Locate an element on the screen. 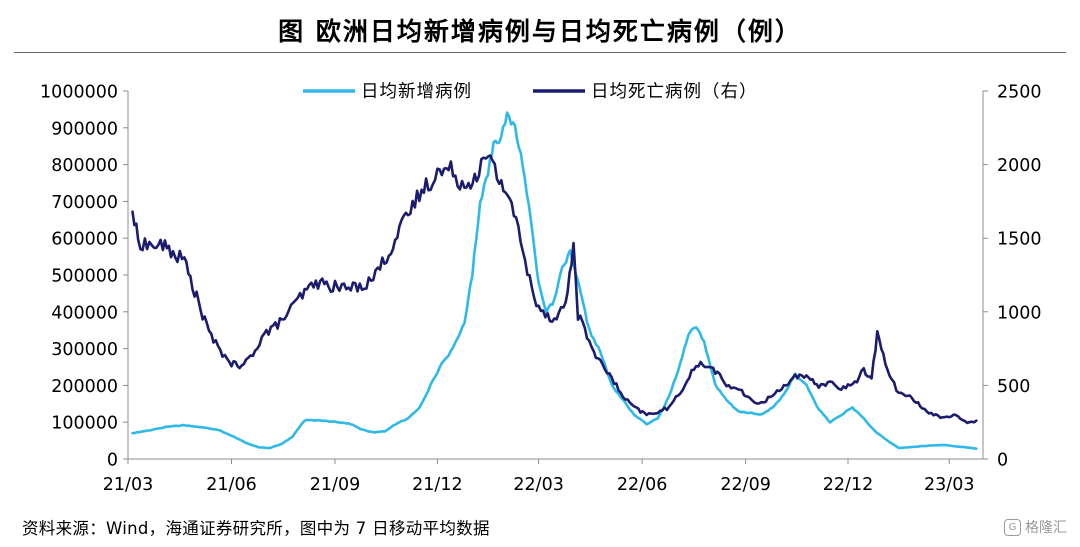 The height and width of the screenshot is (547, 1080). right-y-tick-label: 2500 is located at coordinates (1019, 93).